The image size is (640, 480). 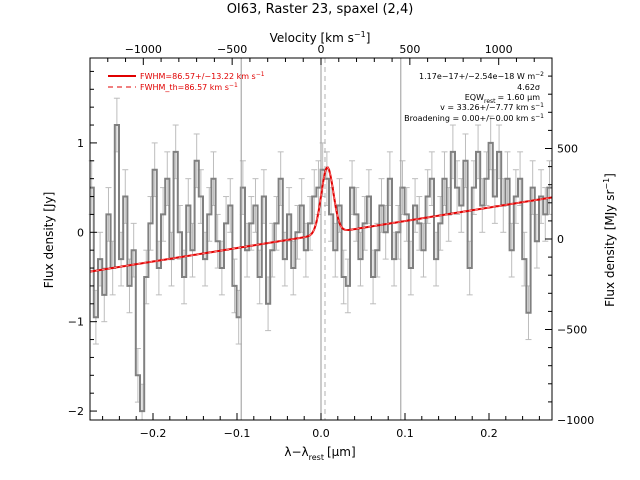 What do you see at coordinates (202, 76) in the screenshot?
I see `legend-label-fit: FWHM=86.57+/−13.22 km s−1` at bounding box center [202, 76].